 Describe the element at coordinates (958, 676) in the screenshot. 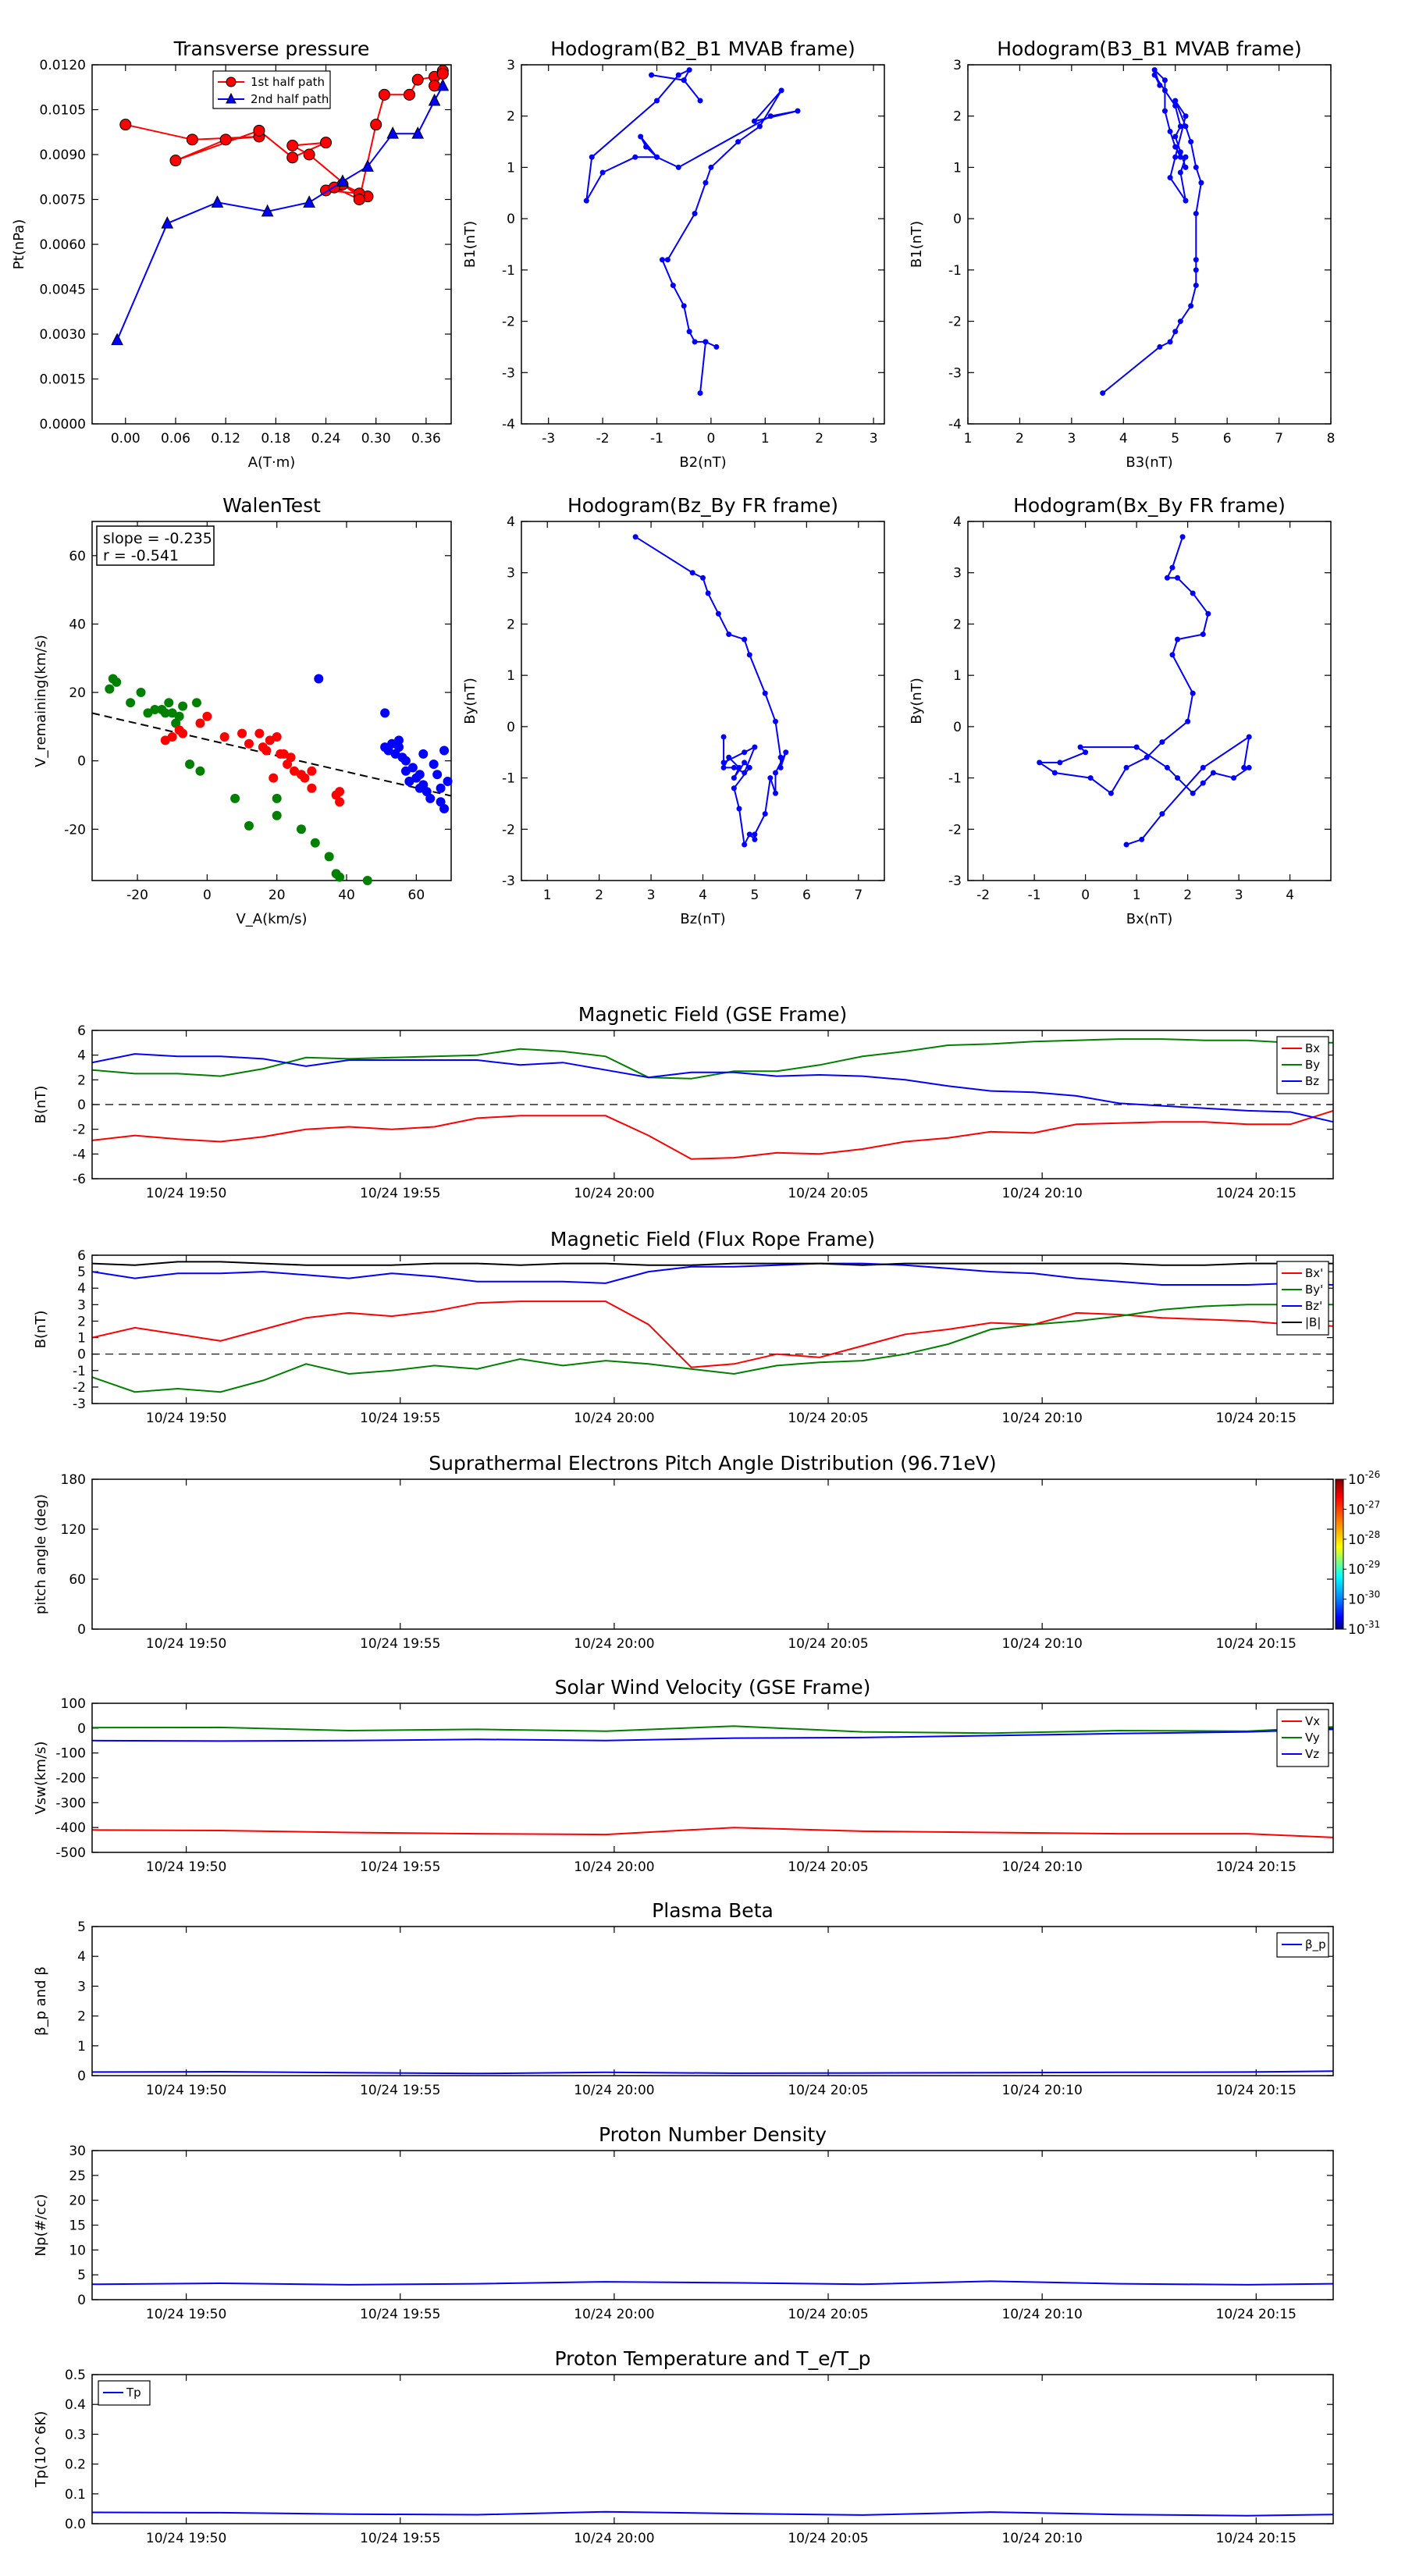

I see `h4-ytick-label: 1` at that location.